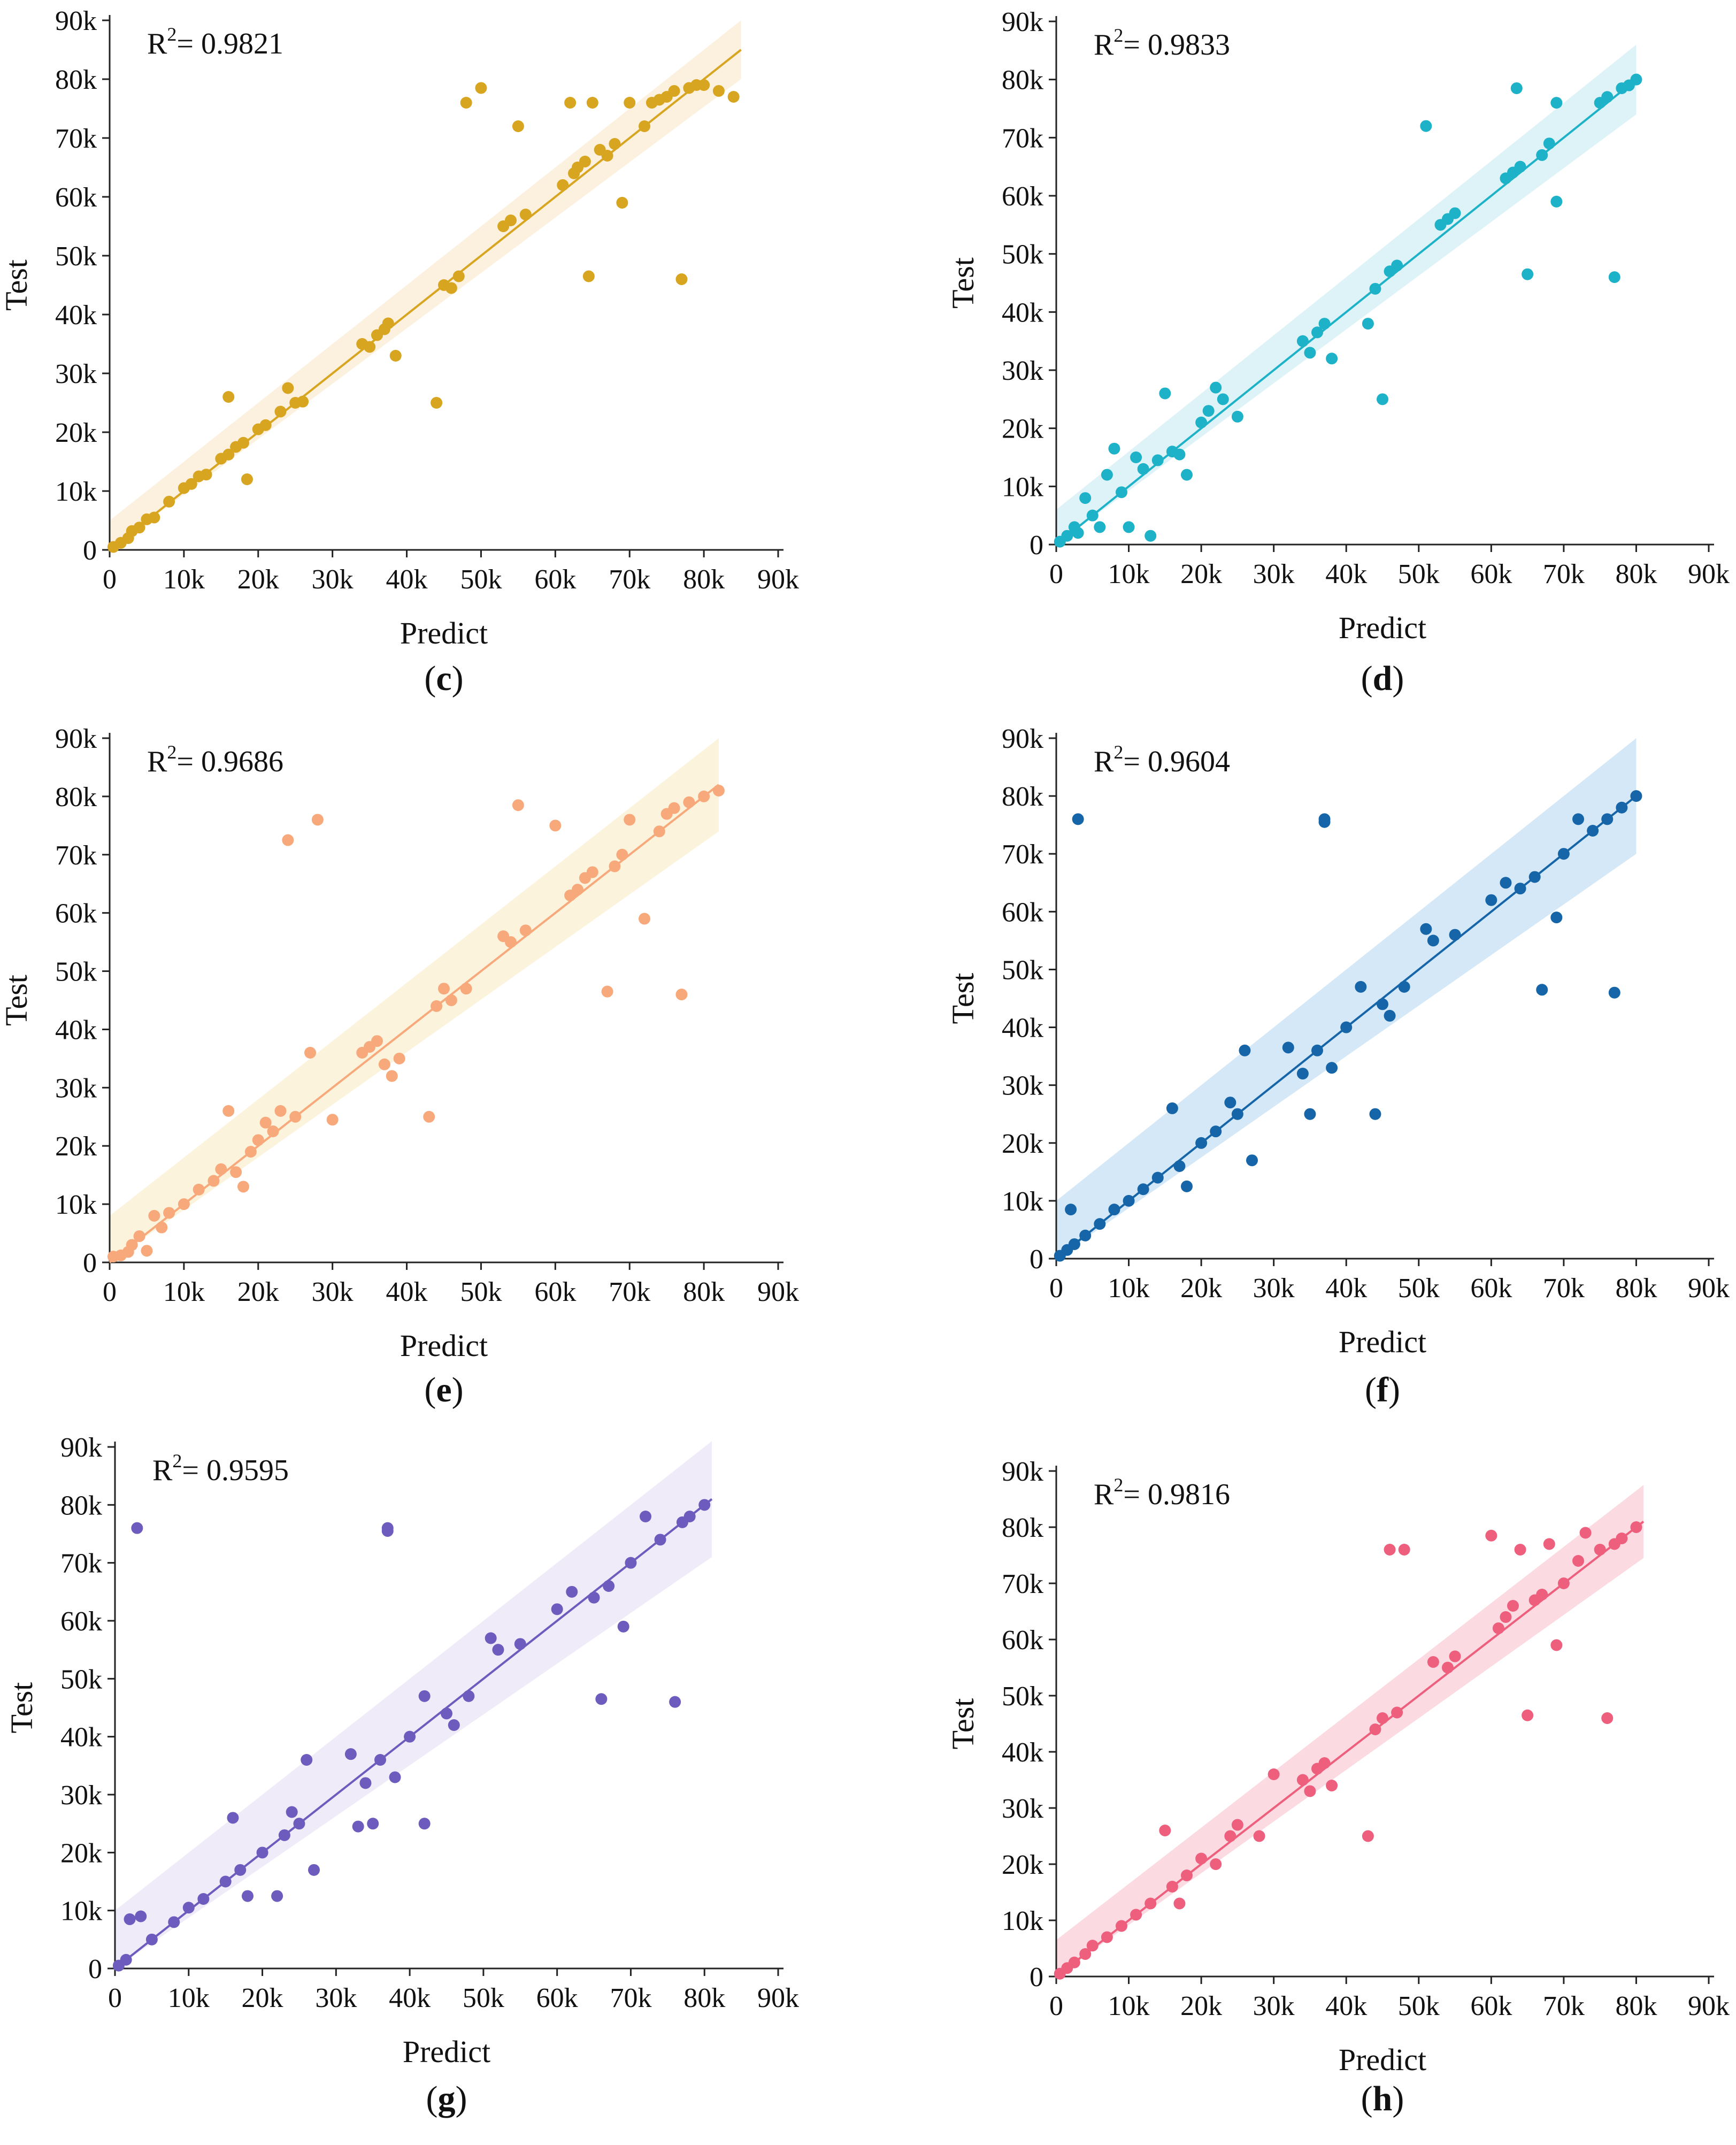 The height and width of the screenshot is (2145, 1736). I want to click on y-tick-label: 90k, so click(1022, 739).